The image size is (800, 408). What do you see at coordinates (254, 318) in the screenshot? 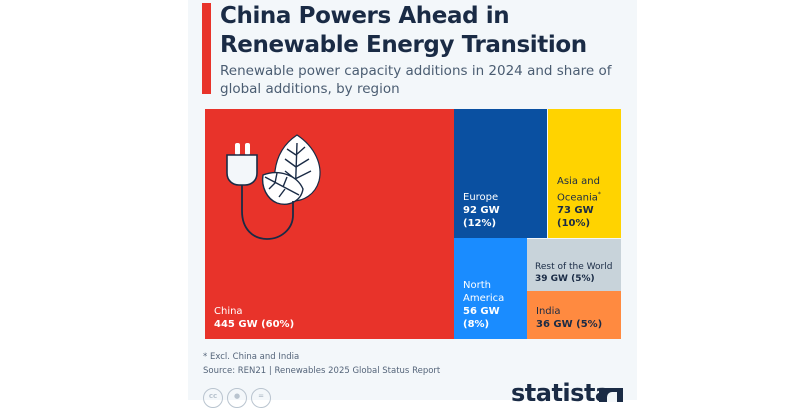
I see `tile-china-label: China 445 GW (60%)` at bounding box center [254, 318].